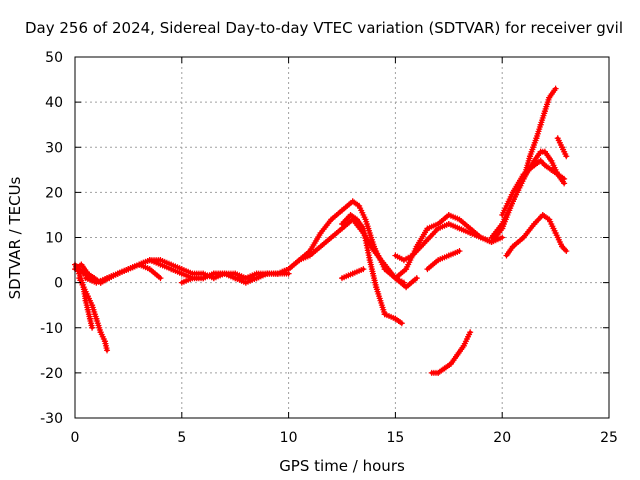 The image size is (640, 480). What do you see at coordinates (51, 374) in the screenshot?
I see `y-tick-label: -20` at bounding box center [51, 374].